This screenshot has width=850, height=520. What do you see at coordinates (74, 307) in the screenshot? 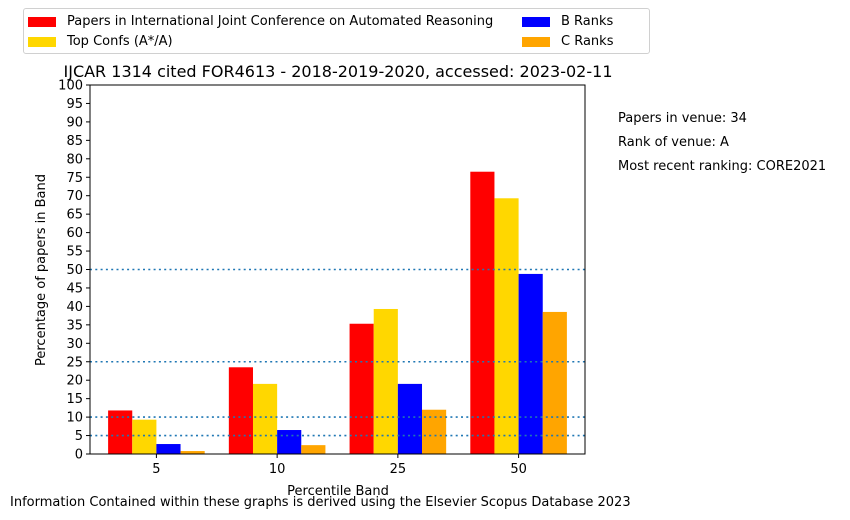
I see `y-tick-label: 40` at bounding box center [74, 307].